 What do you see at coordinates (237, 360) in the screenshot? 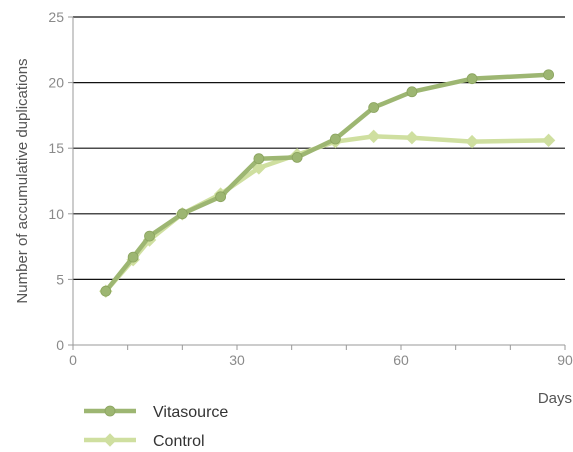
I see `x-tick-label: 30` at bounding box center [237, 360].